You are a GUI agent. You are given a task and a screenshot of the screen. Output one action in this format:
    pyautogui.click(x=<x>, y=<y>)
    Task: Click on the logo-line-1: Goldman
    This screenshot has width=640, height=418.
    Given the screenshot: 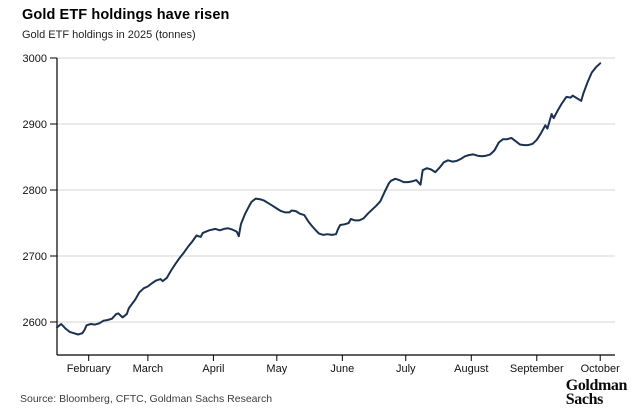 What is the action you would take?
    pyautogui.click(x=596, y=385)
    